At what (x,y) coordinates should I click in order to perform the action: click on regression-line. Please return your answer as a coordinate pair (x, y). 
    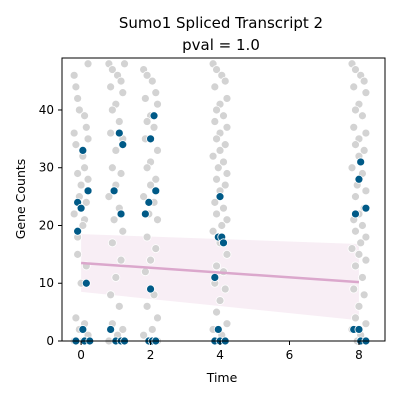
    Looking at the image, I should click on (220, 272).